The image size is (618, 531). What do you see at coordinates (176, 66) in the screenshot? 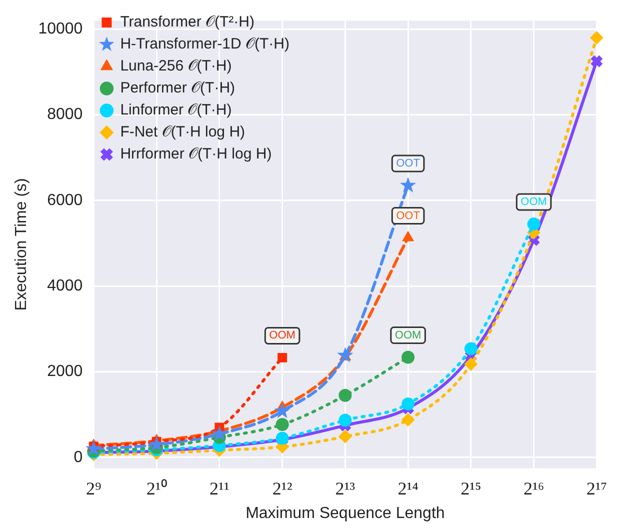
I see `legend-label: Luna-256 𝒪(T·H)` at bounding box center [176, 66].